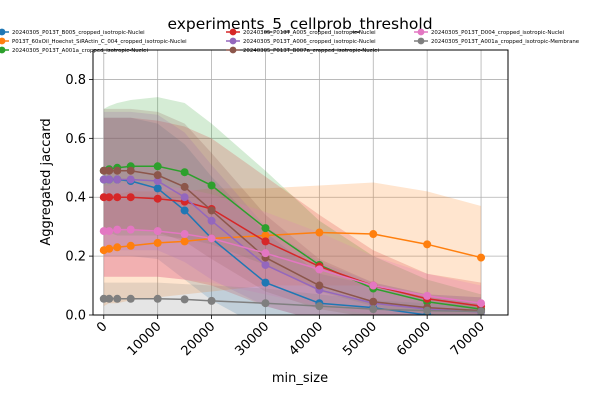  I want to click on y-tick-label: 0.2, so click(75, 257).